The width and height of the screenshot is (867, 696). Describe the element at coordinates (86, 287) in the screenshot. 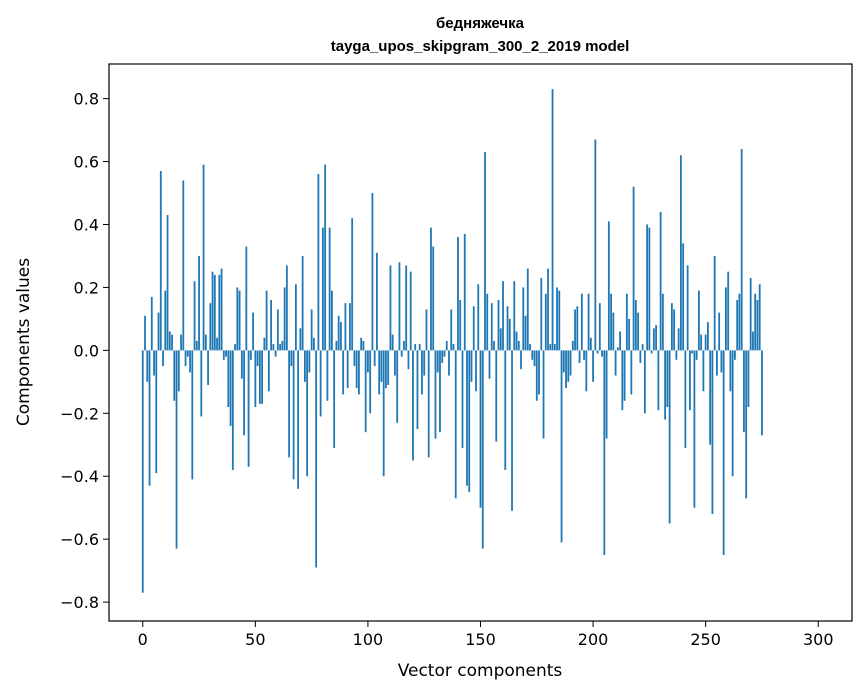

I see `y-tick-label: 0.2` at that location.